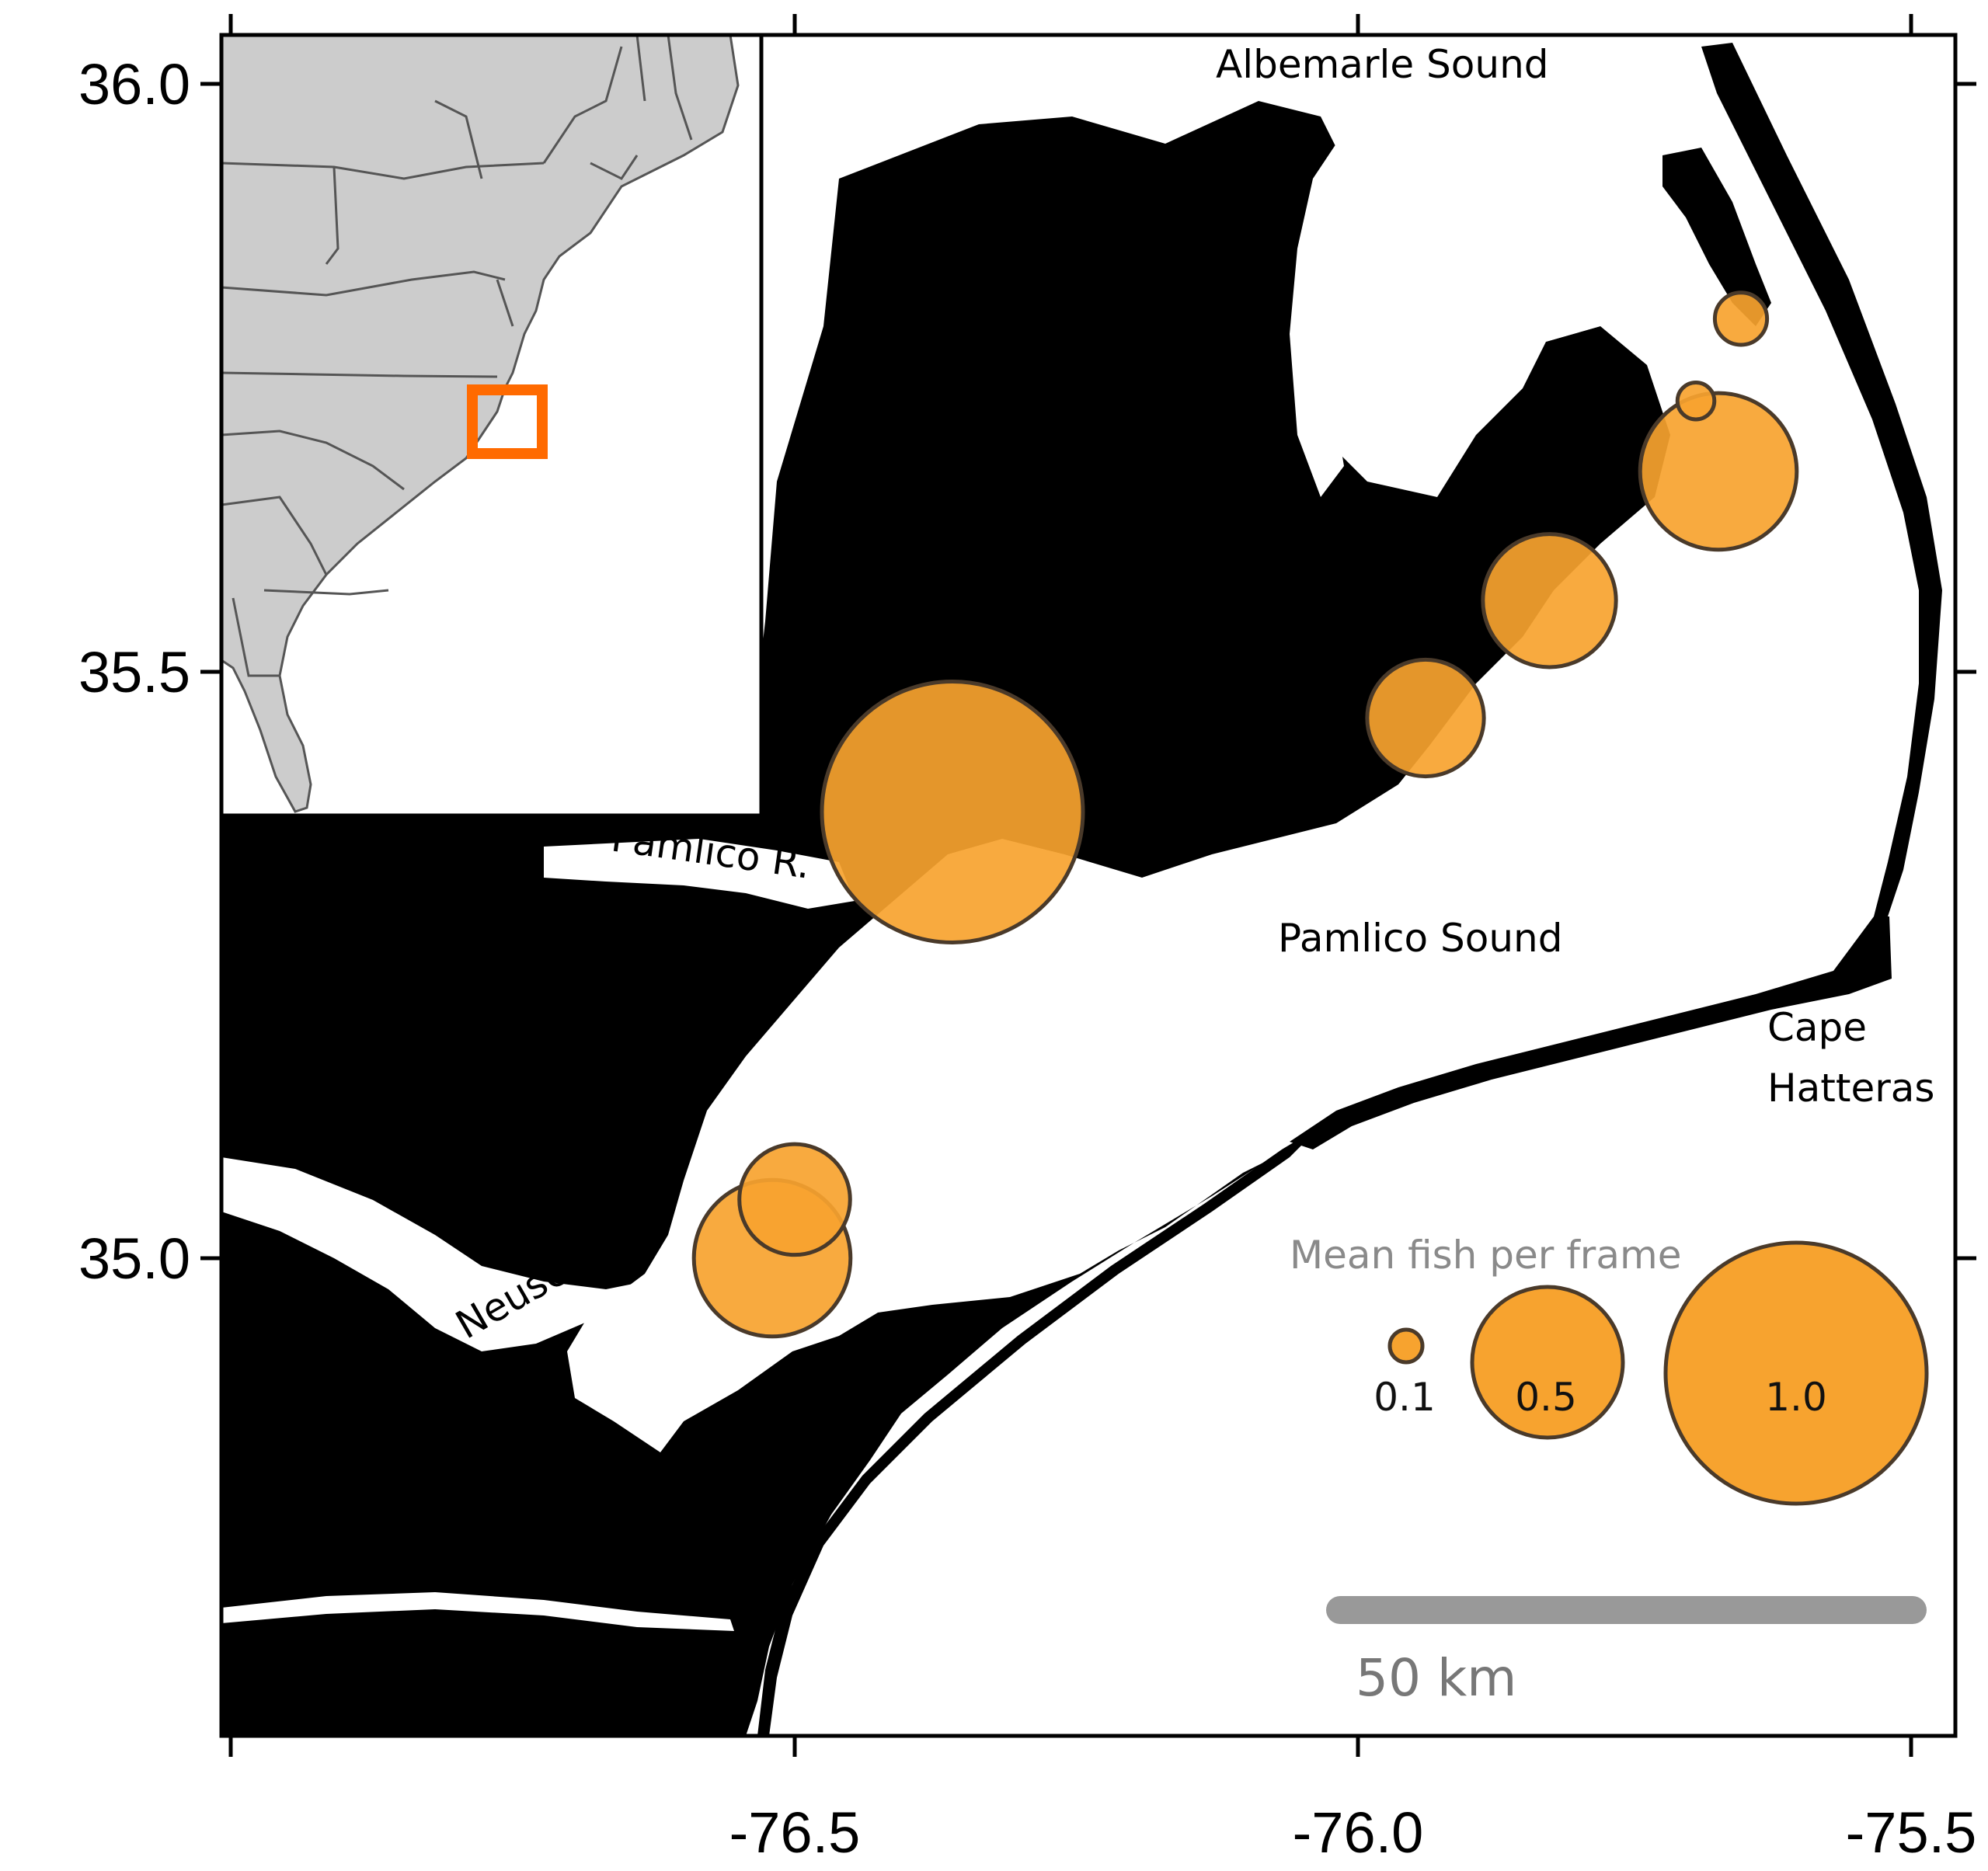 The width and height of the screenshot is (1988, 1871). Describe the element at coordinates (1404, 1397) in the screenshot. I see `legend-label-0: 0.1` at that location.